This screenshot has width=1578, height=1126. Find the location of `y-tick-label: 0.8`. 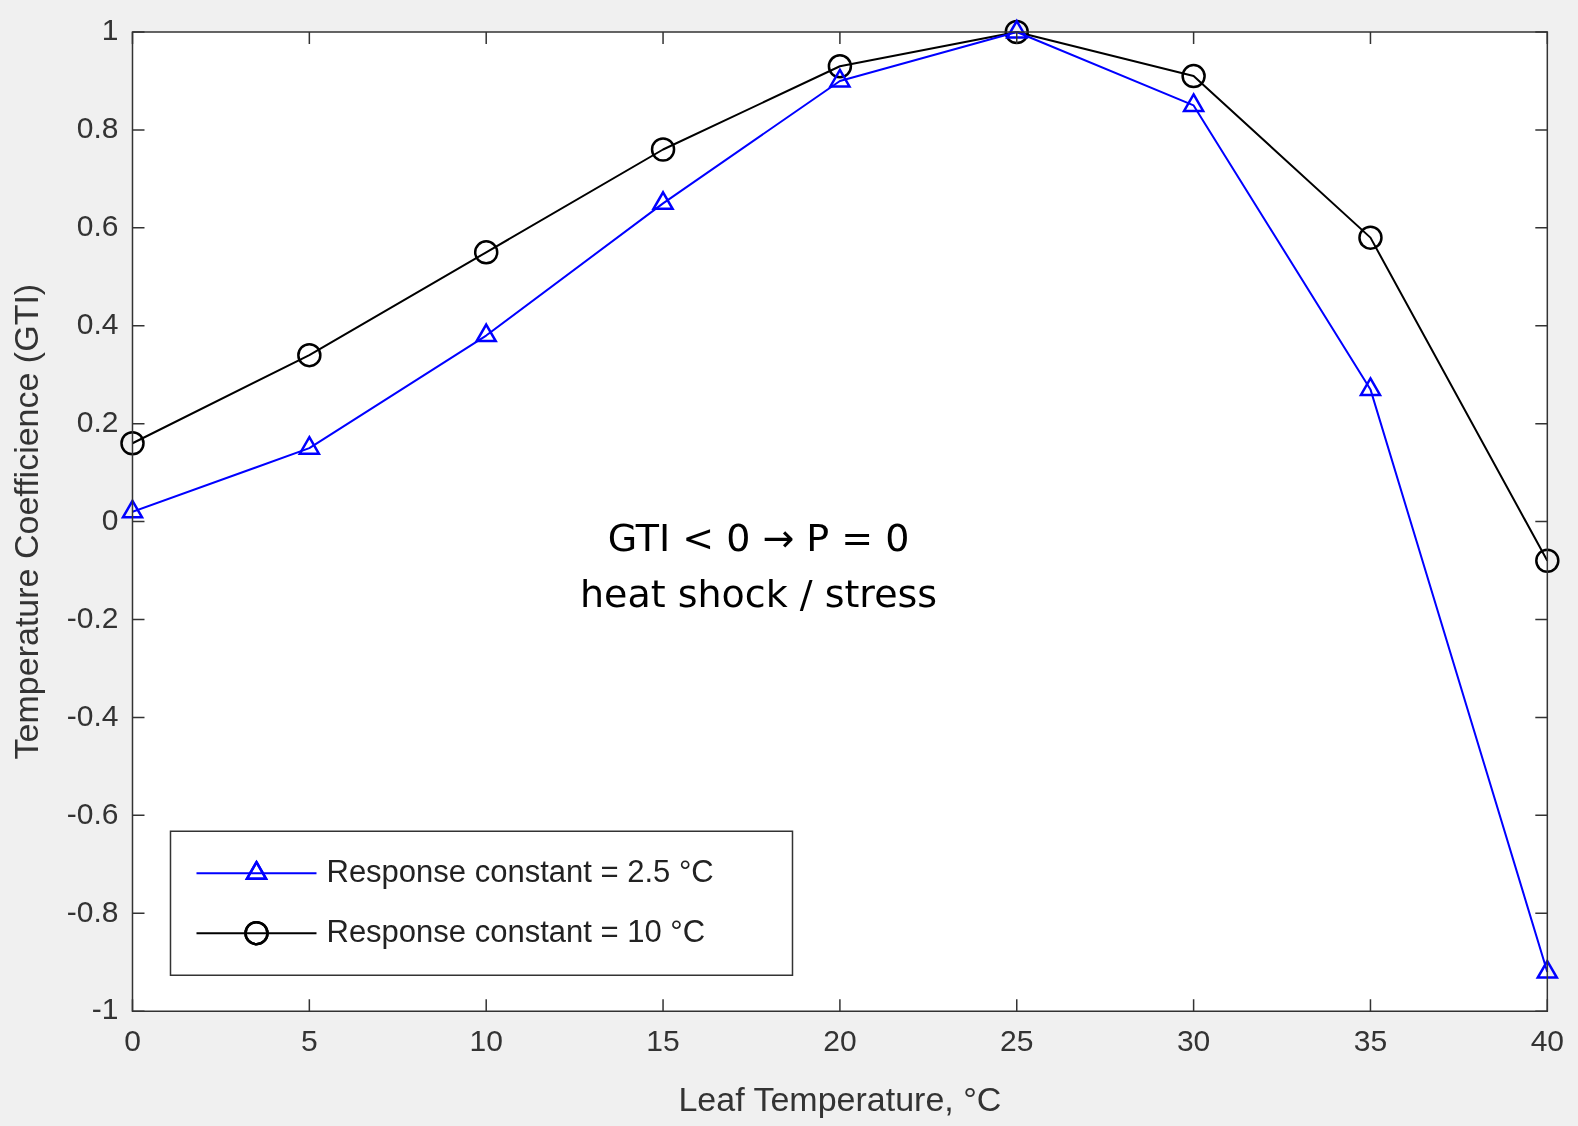

y-tick-label: 0.8 is located at coordinates (97, 128).